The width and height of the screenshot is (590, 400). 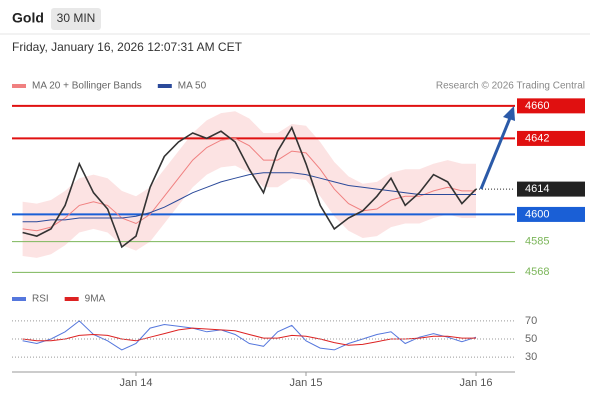 I want to click on level-label: 4600, so click(x=537, y=214).